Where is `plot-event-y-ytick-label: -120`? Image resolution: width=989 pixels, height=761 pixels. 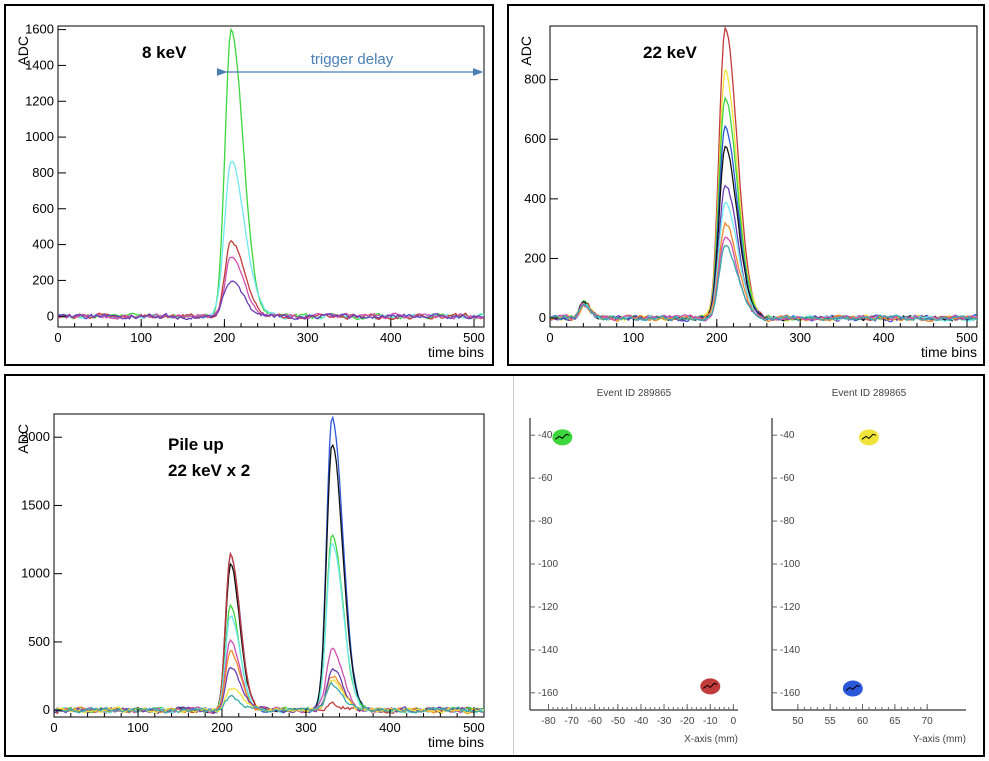
plot-event-y-ytick-label: -120 is located at coordinates (790, 607).